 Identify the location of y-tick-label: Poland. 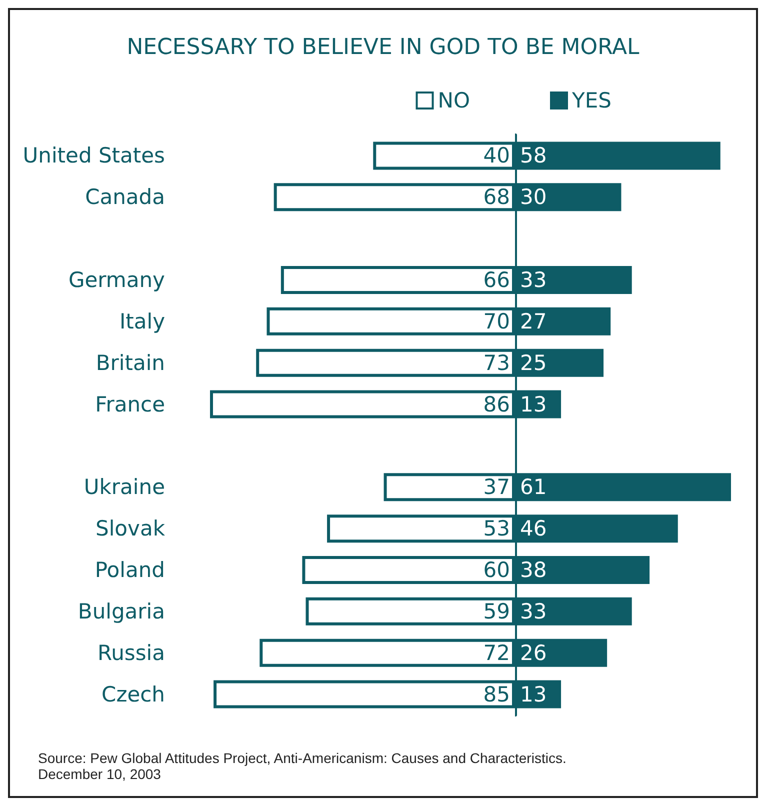
(129, 570).